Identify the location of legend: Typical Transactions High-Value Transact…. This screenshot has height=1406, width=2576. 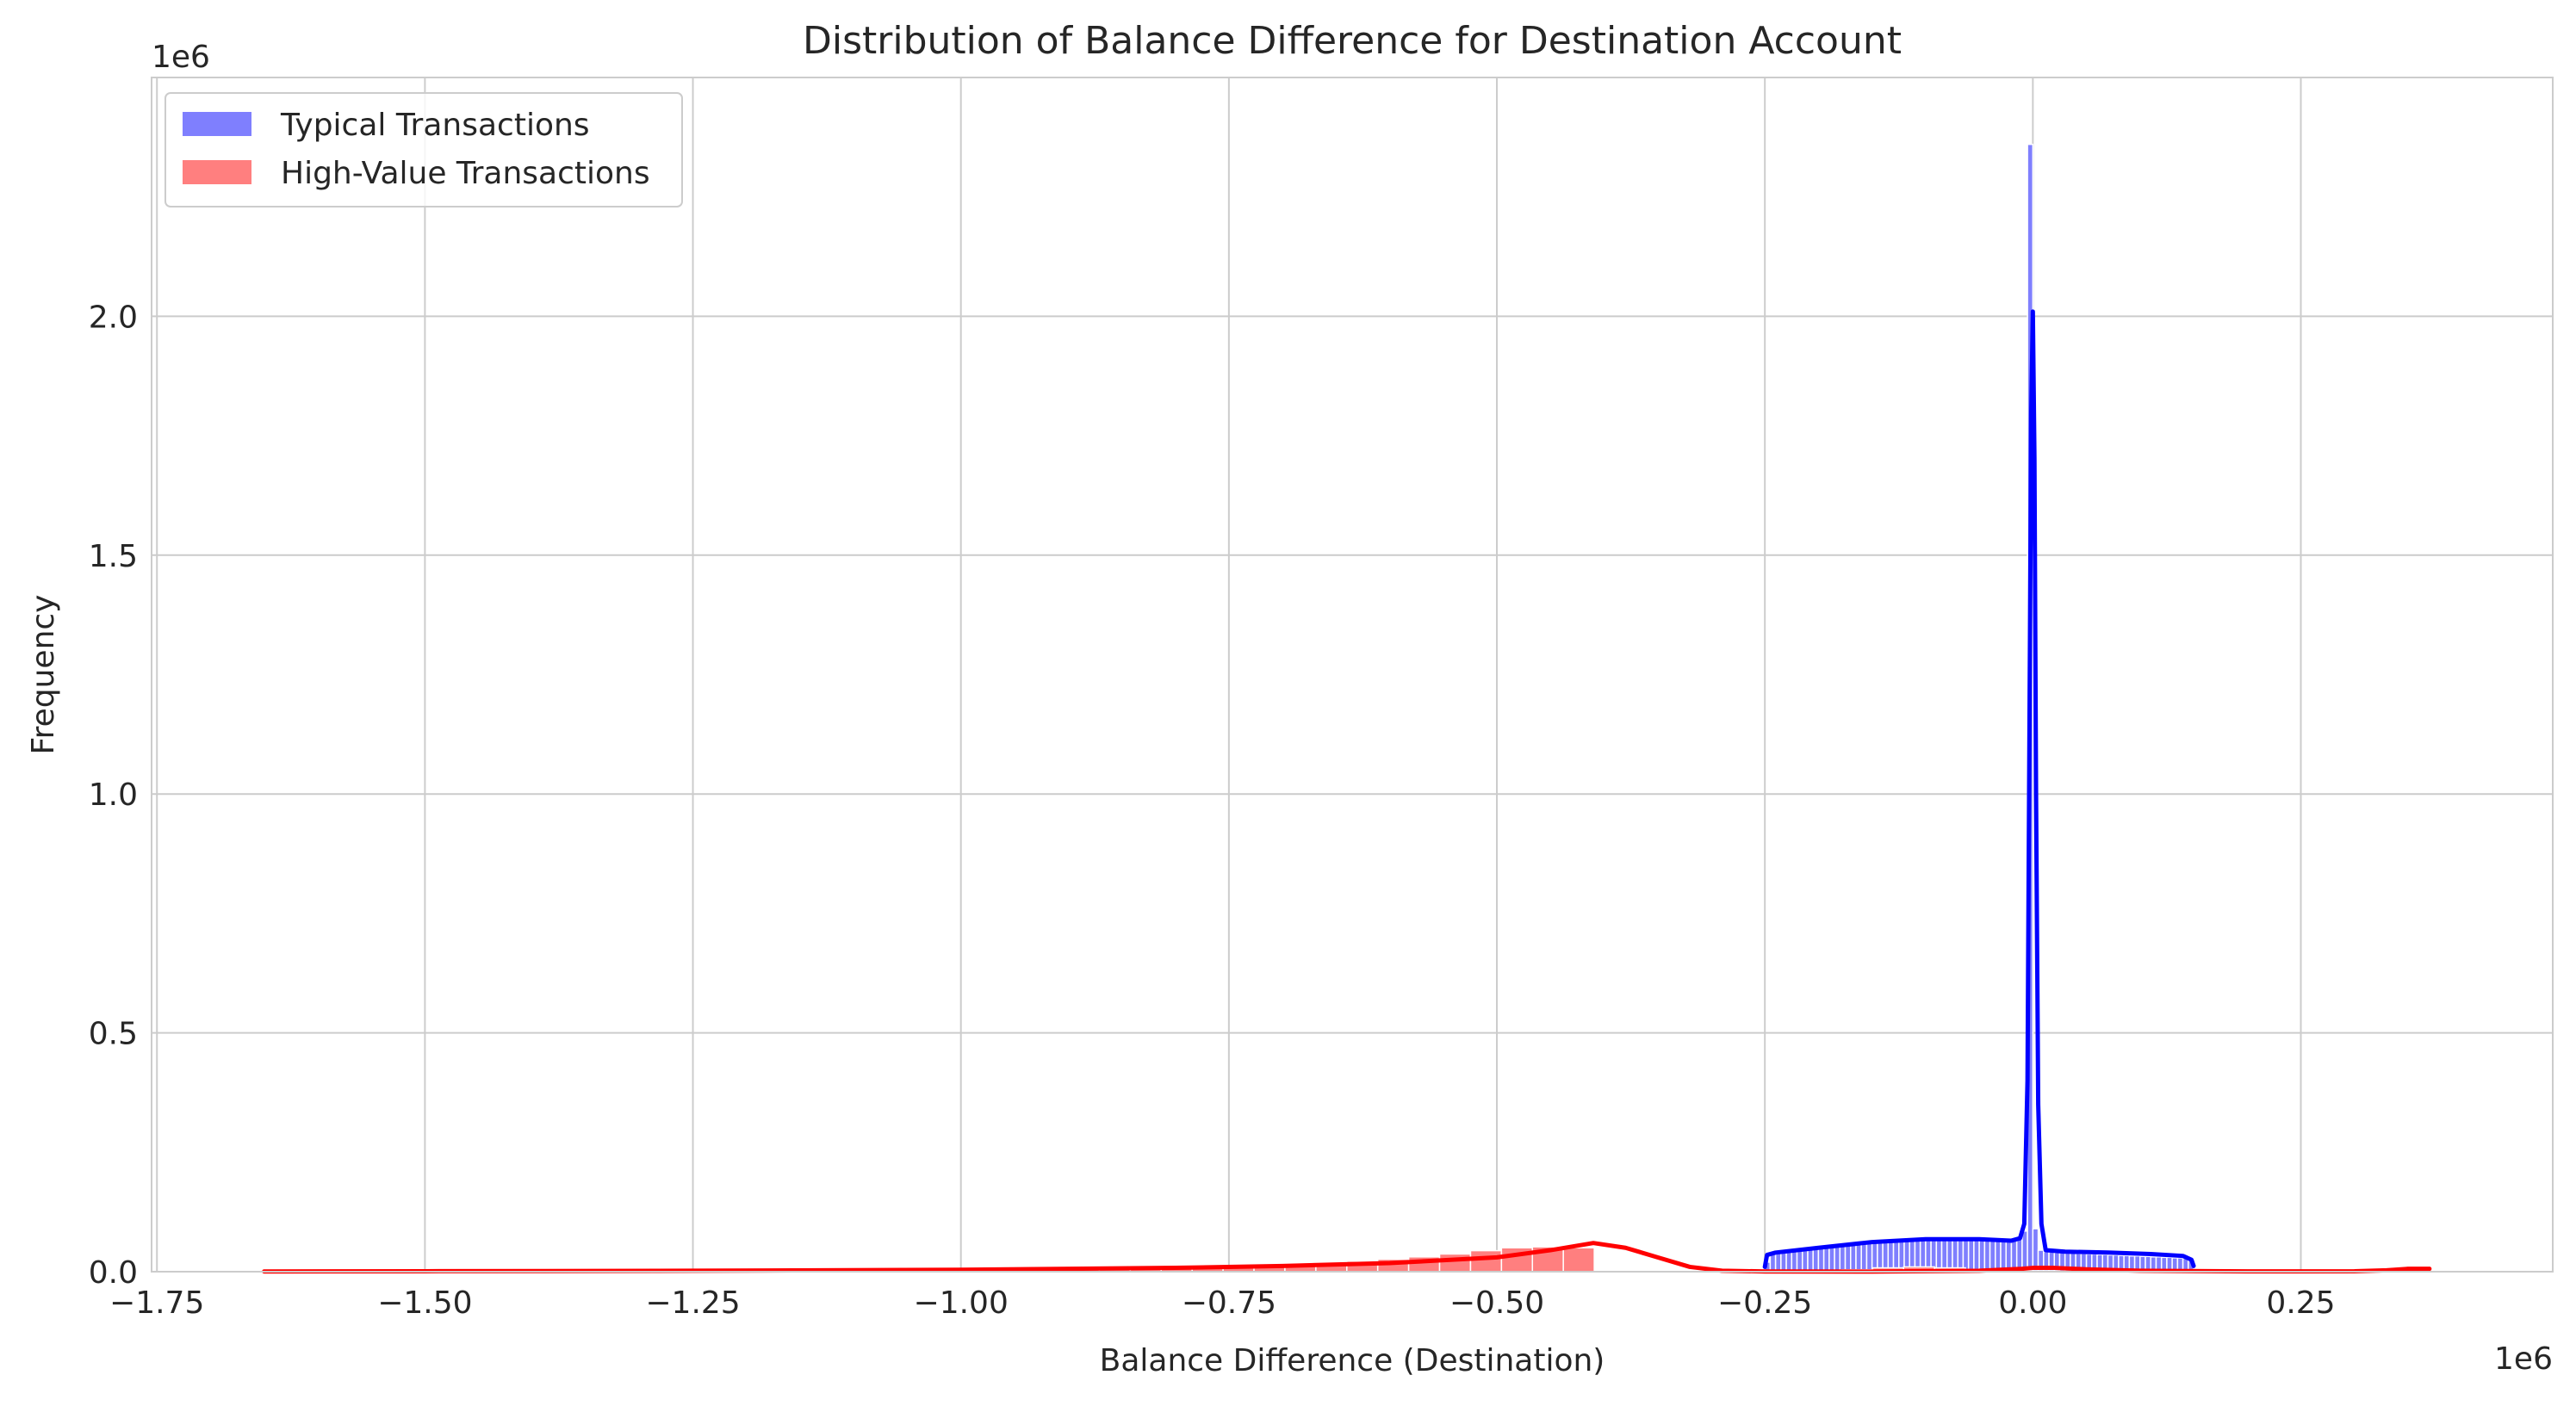
(424, 150).